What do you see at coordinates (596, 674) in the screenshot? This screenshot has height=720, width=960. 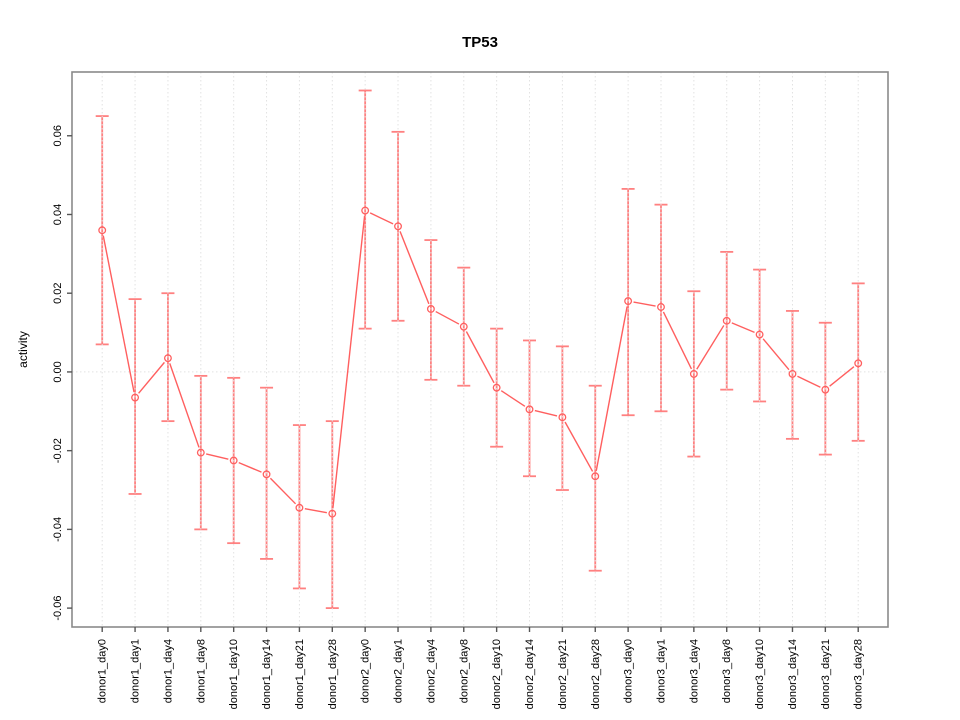 I see `x-tick-label: donor2_day28` at bounding box center [596, 674].